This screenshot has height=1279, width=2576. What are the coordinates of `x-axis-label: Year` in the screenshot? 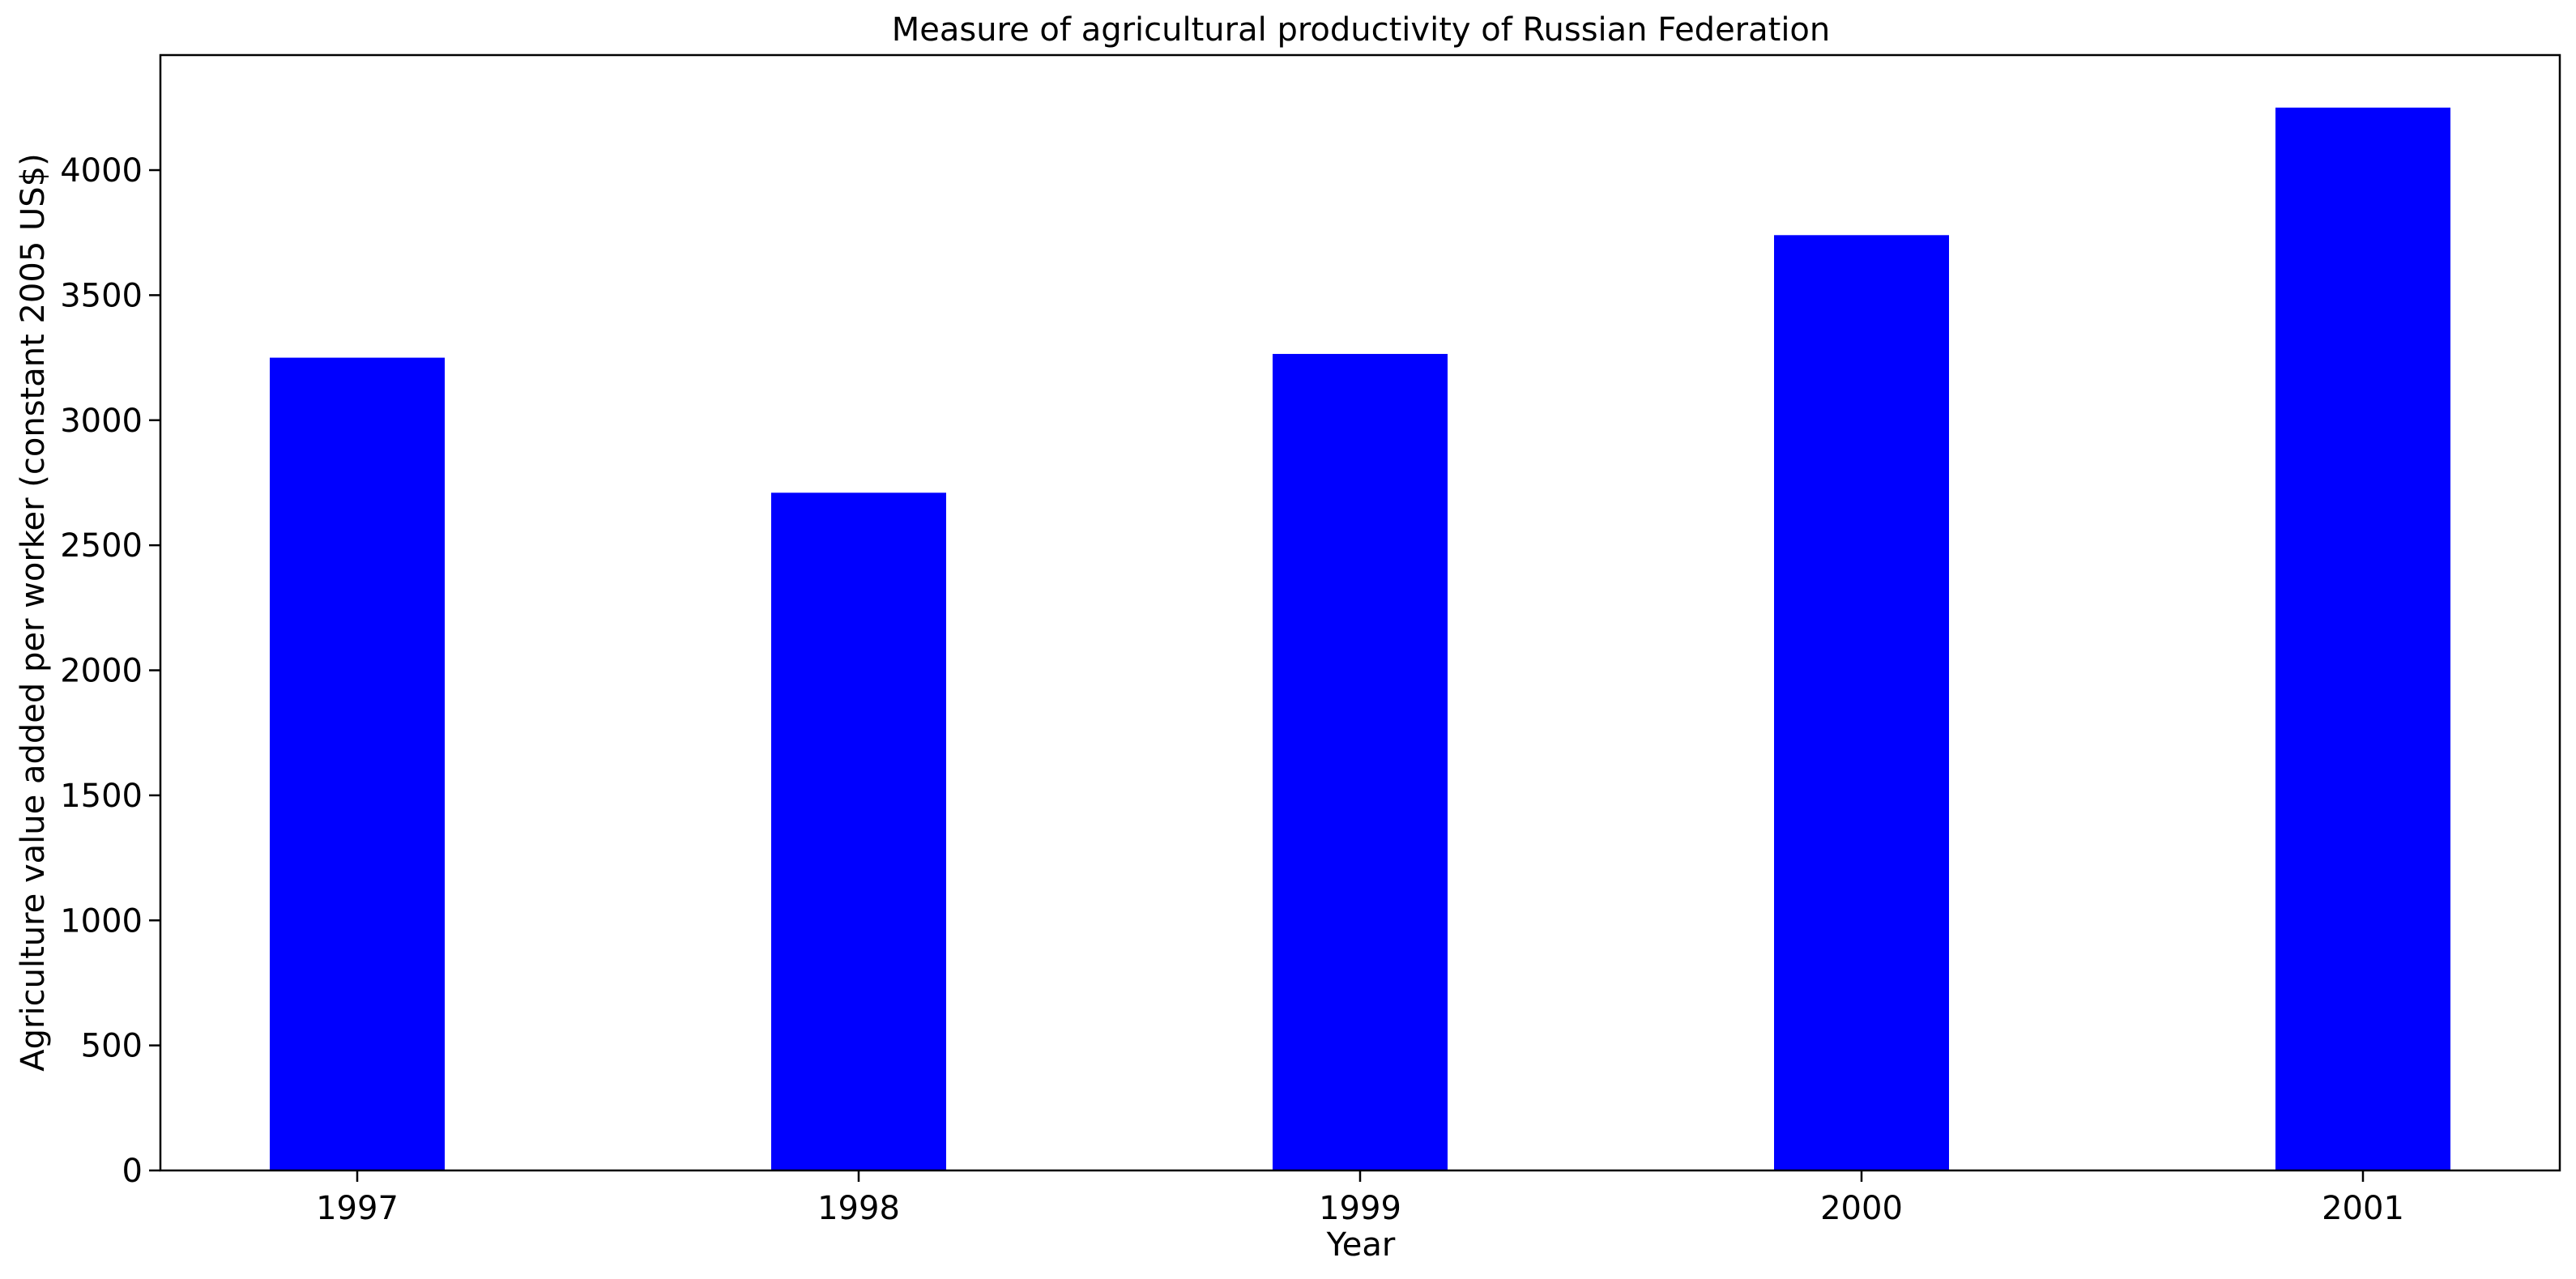 It's located at (1361, 1245).